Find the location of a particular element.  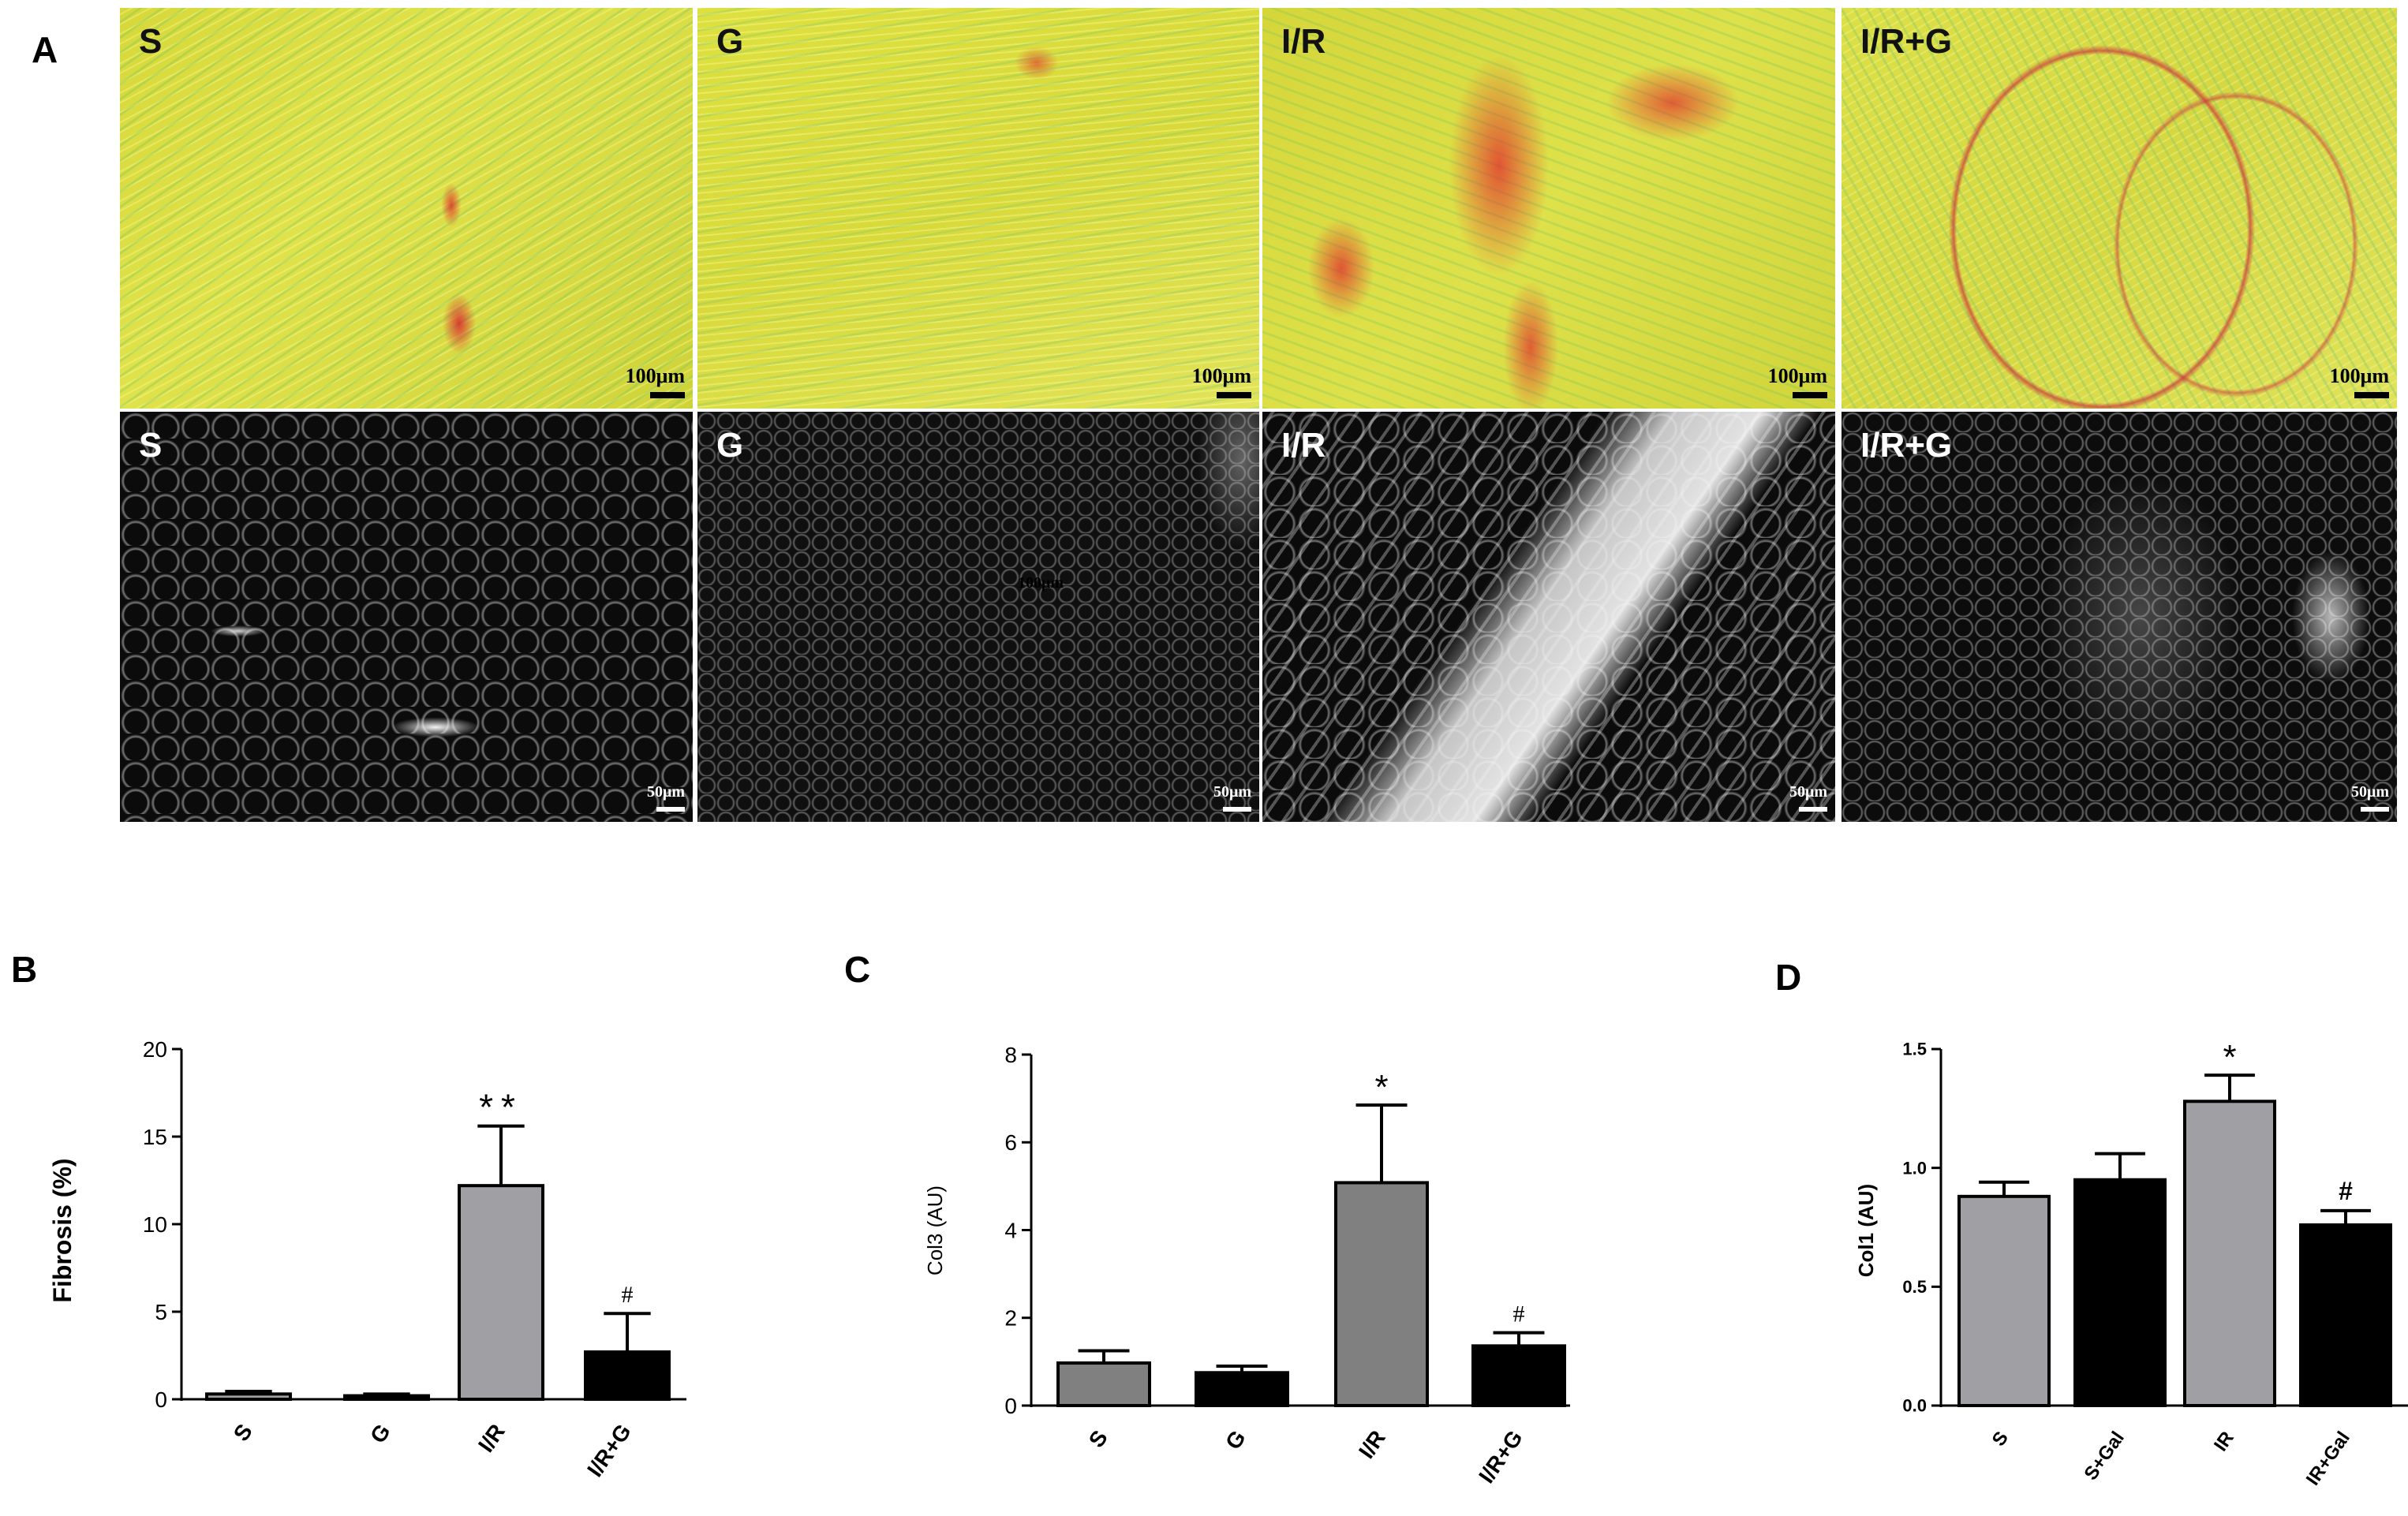

panel-letter-b: B is located at coordinates (25, 969).